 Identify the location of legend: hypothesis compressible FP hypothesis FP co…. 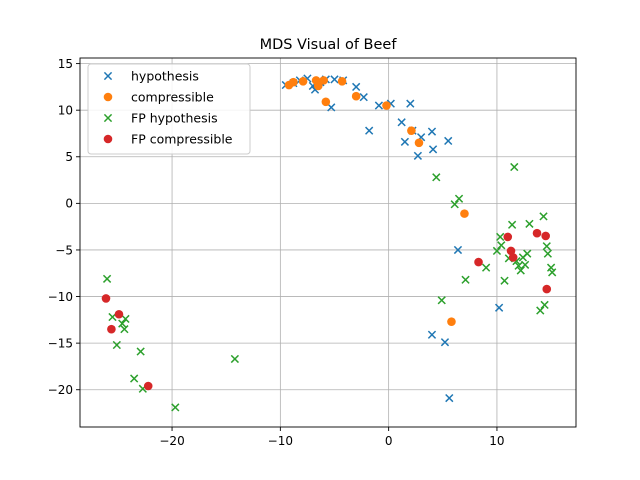
(169, 109).